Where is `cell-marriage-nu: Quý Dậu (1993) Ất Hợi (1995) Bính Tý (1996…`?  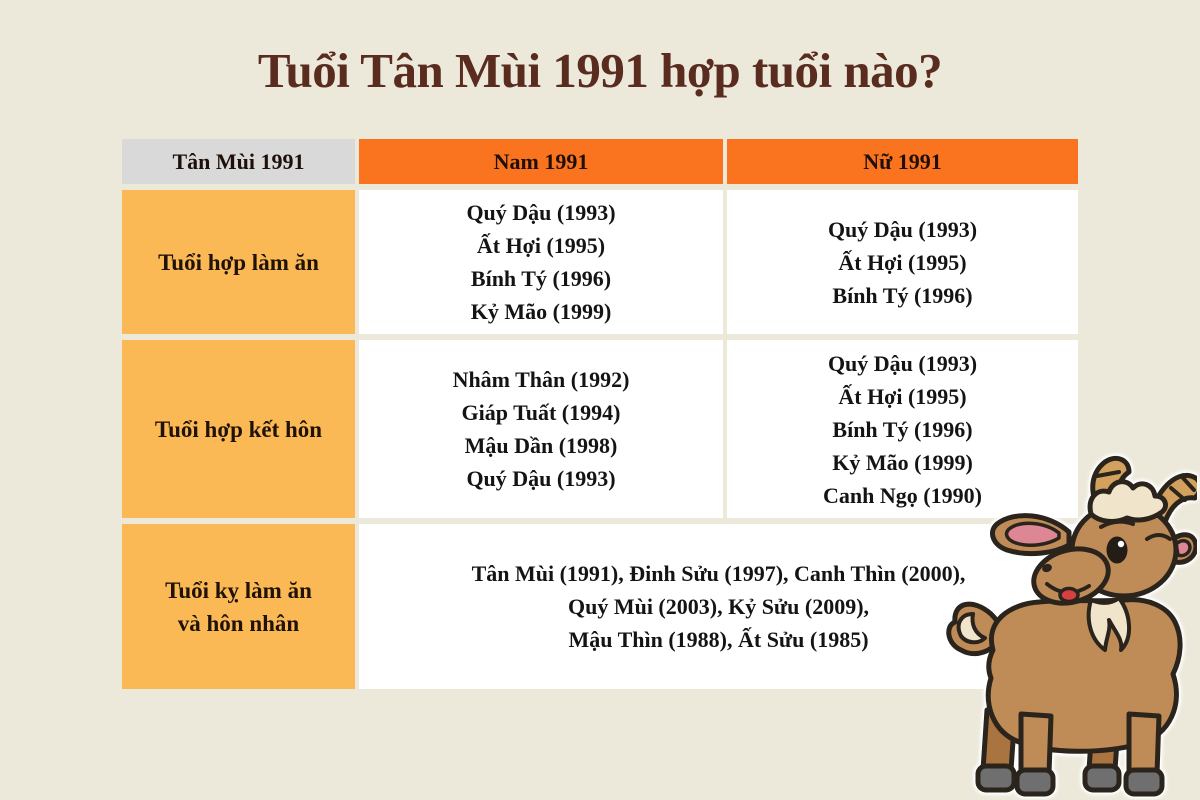 cell-marriage-nu: Quý Dậu (1993) Ất Hợi (1995) Bính Tý (1996… is located at coordinates (902, 429).